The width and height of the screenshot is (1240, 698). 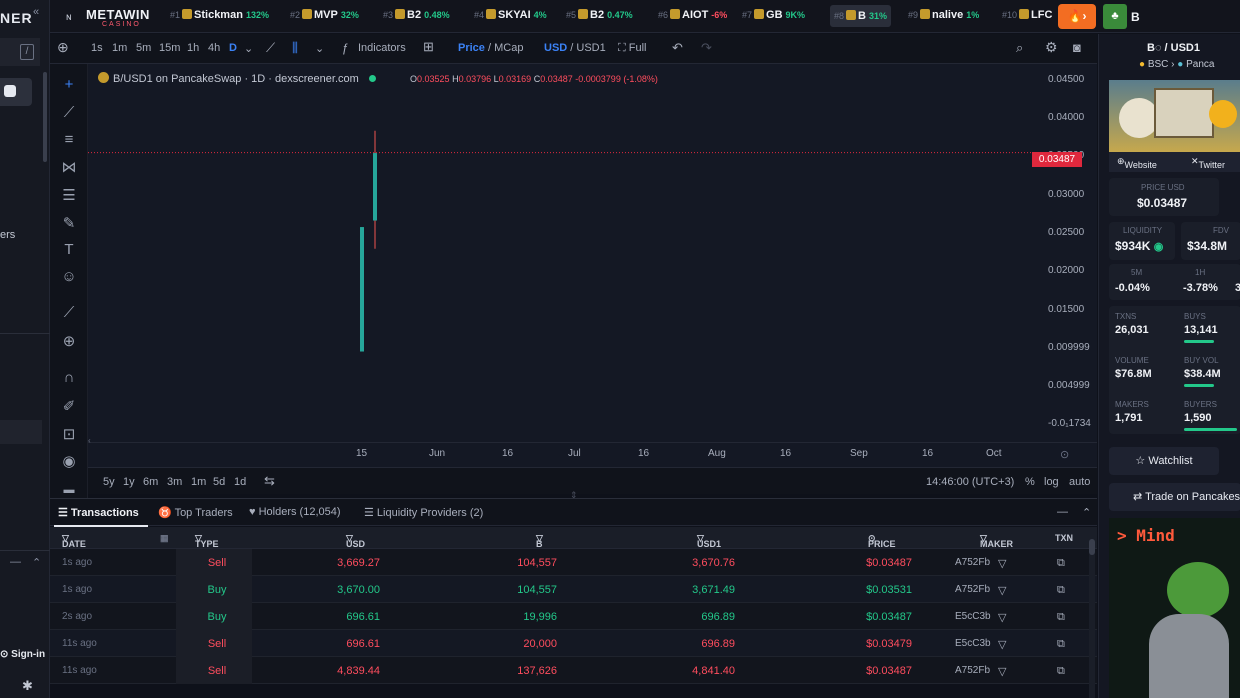 What do you see at coordinates (21, 432) in the screenshot?
I see `sidebar-item` at bounding box center [21, 432].